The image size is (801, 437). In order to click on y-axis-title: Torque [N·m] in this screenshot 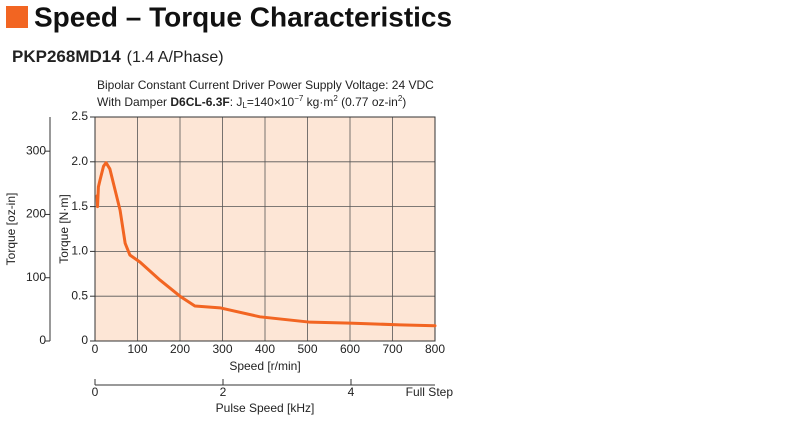, I will do `click(64, 228)`.